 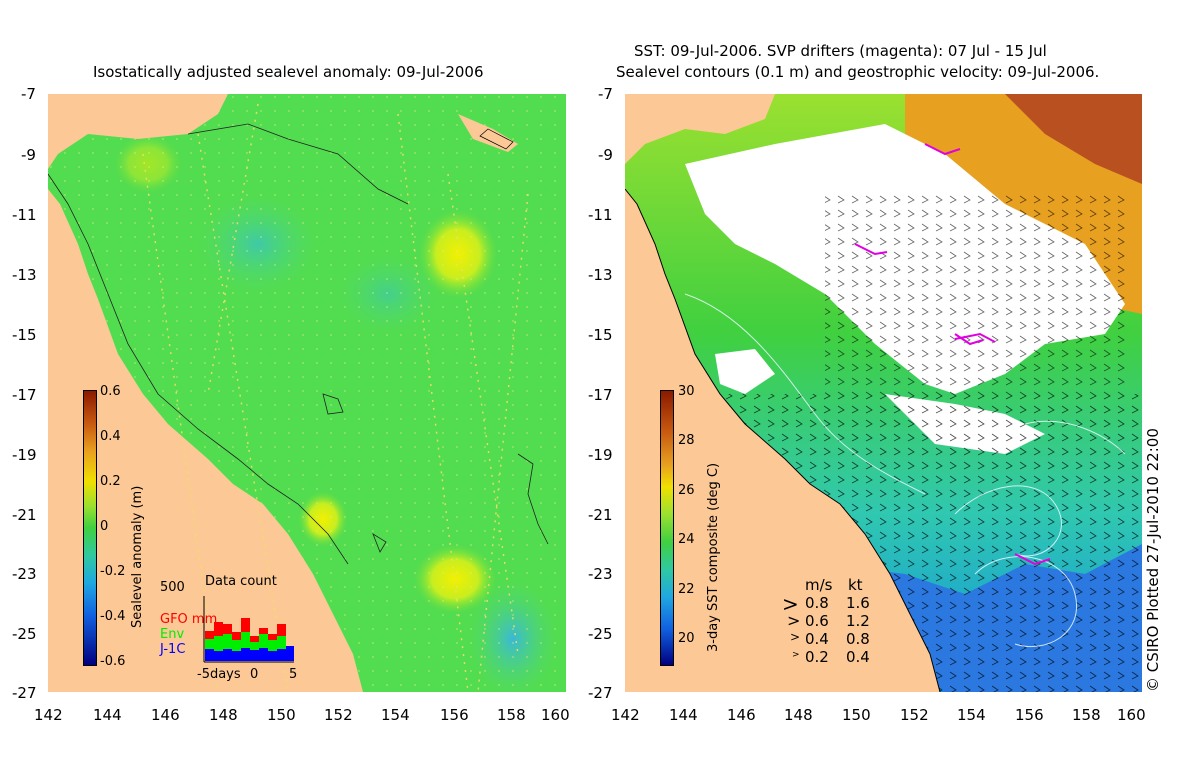 What do you see at coordinates (219, 674) in the screenshot?
I see `data-count-xtick: -5days` at bounding box center [219, 674].